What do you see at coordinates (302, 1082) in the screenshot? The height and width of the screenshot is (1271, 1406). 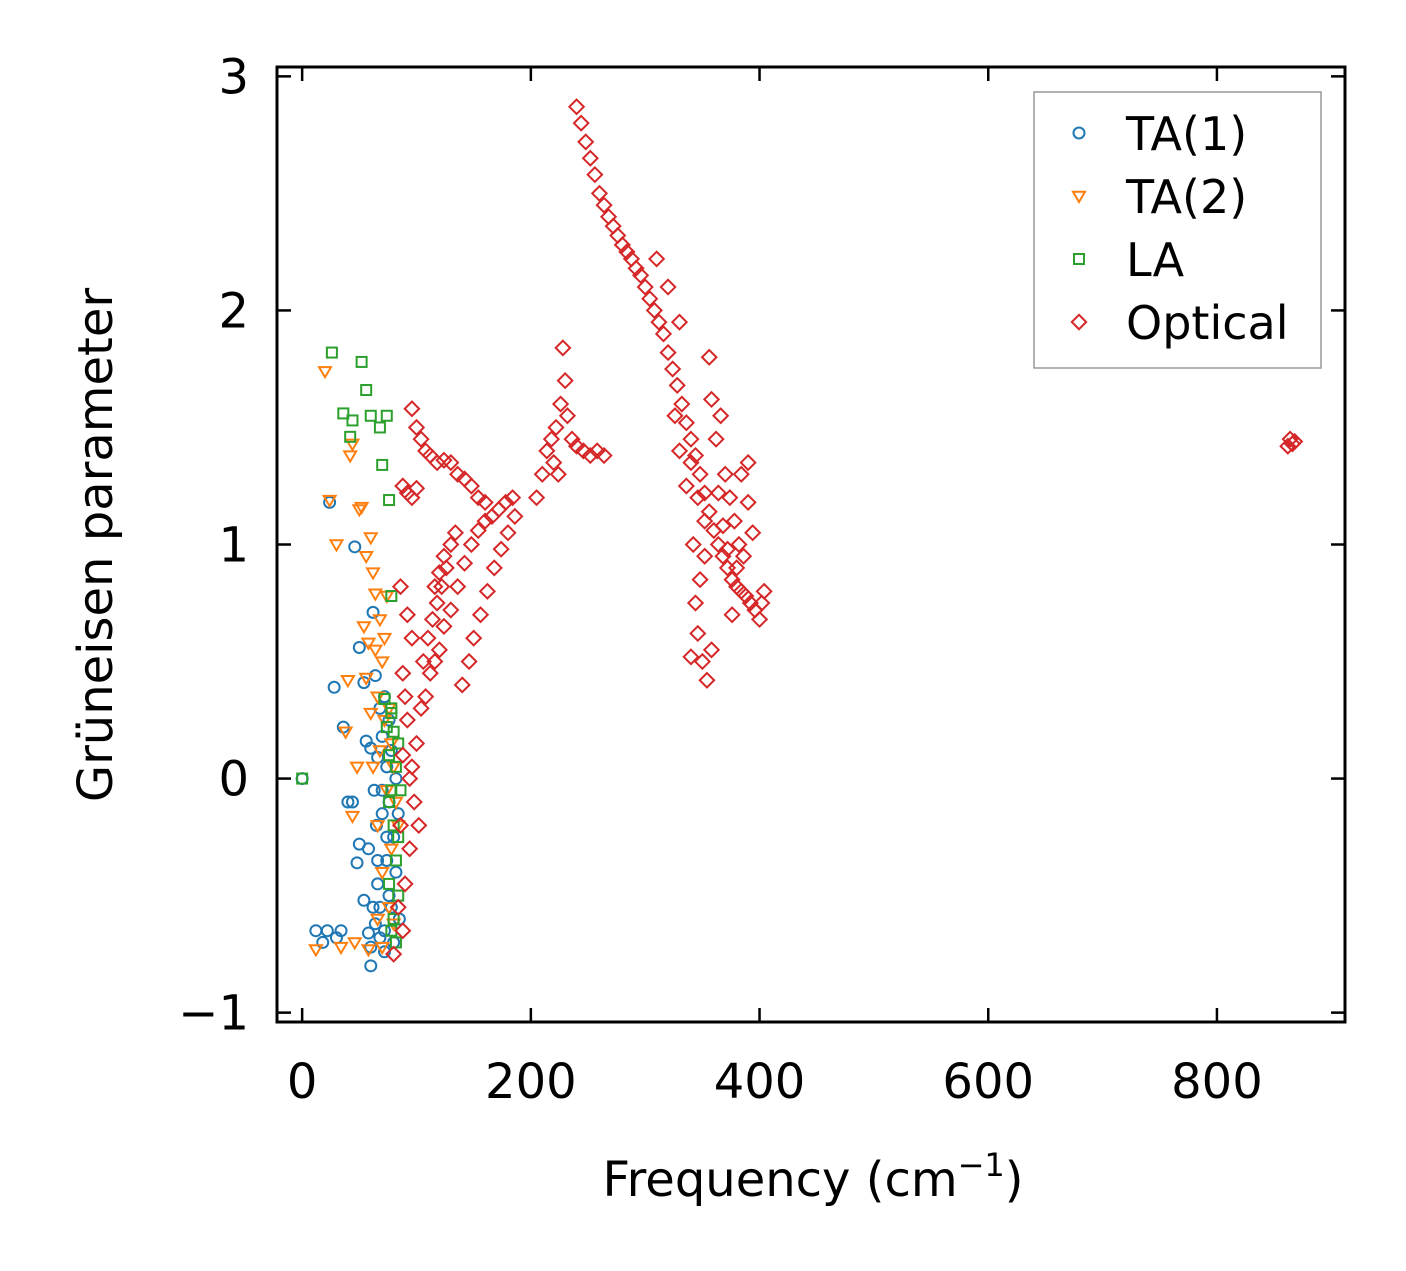 I see `x-tick-label: 0` at bounding box center [302, 1082].